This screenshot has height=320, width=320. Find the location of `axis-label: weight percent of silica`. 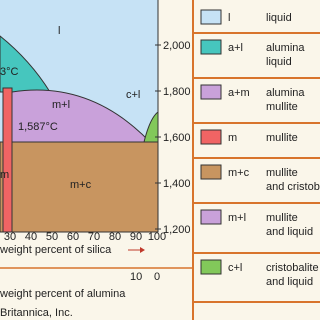

axis-label: weight percent of silica is located at coordinates (56, 250).